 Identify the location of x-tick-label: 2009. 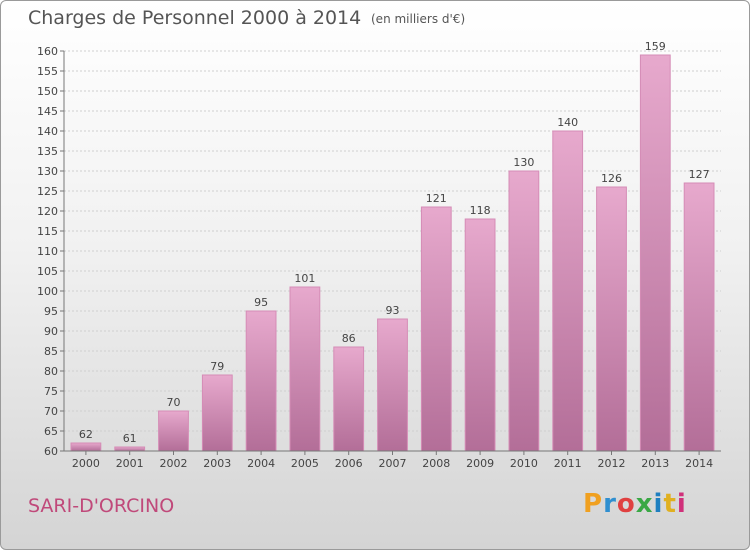
(480, 463).